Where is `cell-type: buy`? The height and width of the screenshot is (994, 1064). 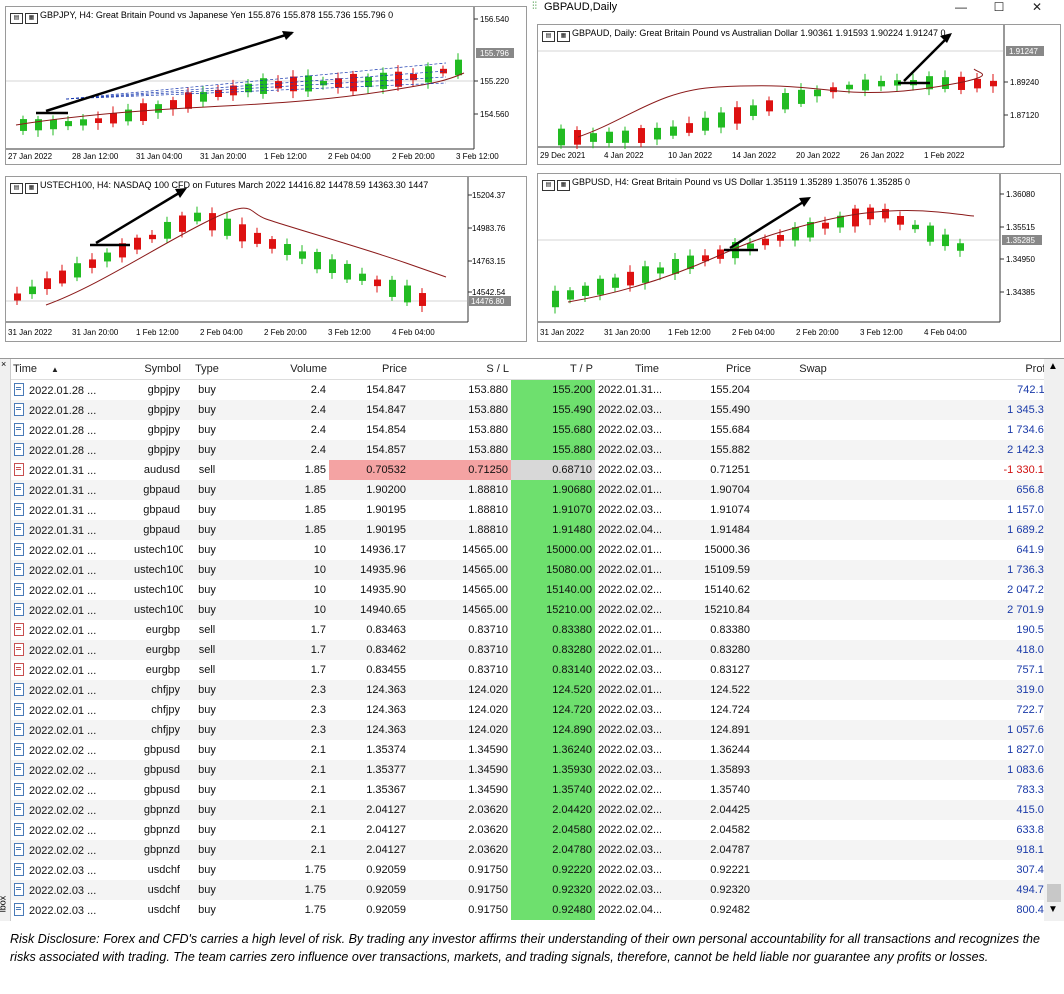 cell-type: buy is located at coordinates (207, 790).